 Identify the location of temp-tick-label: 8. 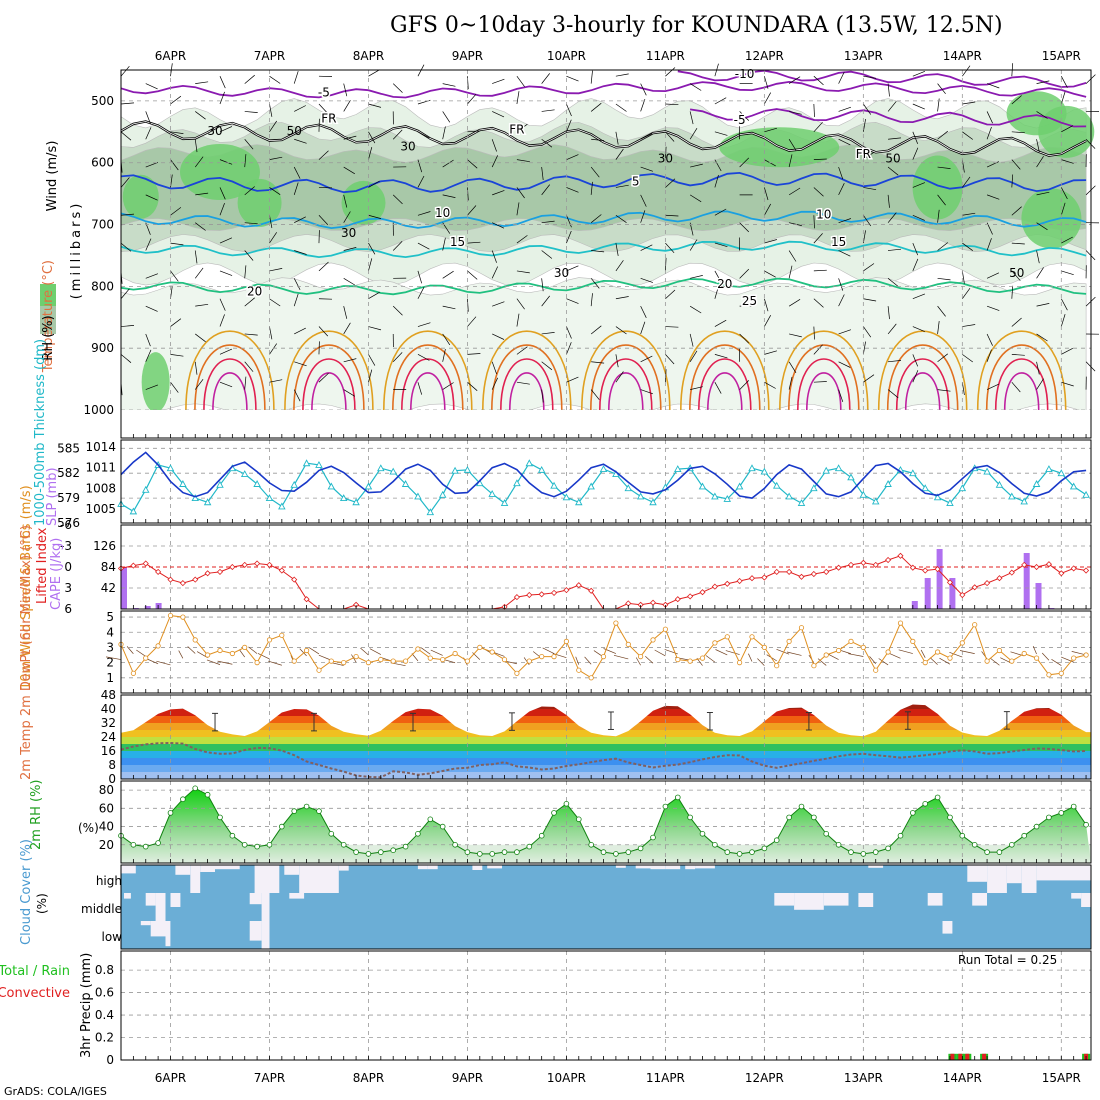
(112, 765).